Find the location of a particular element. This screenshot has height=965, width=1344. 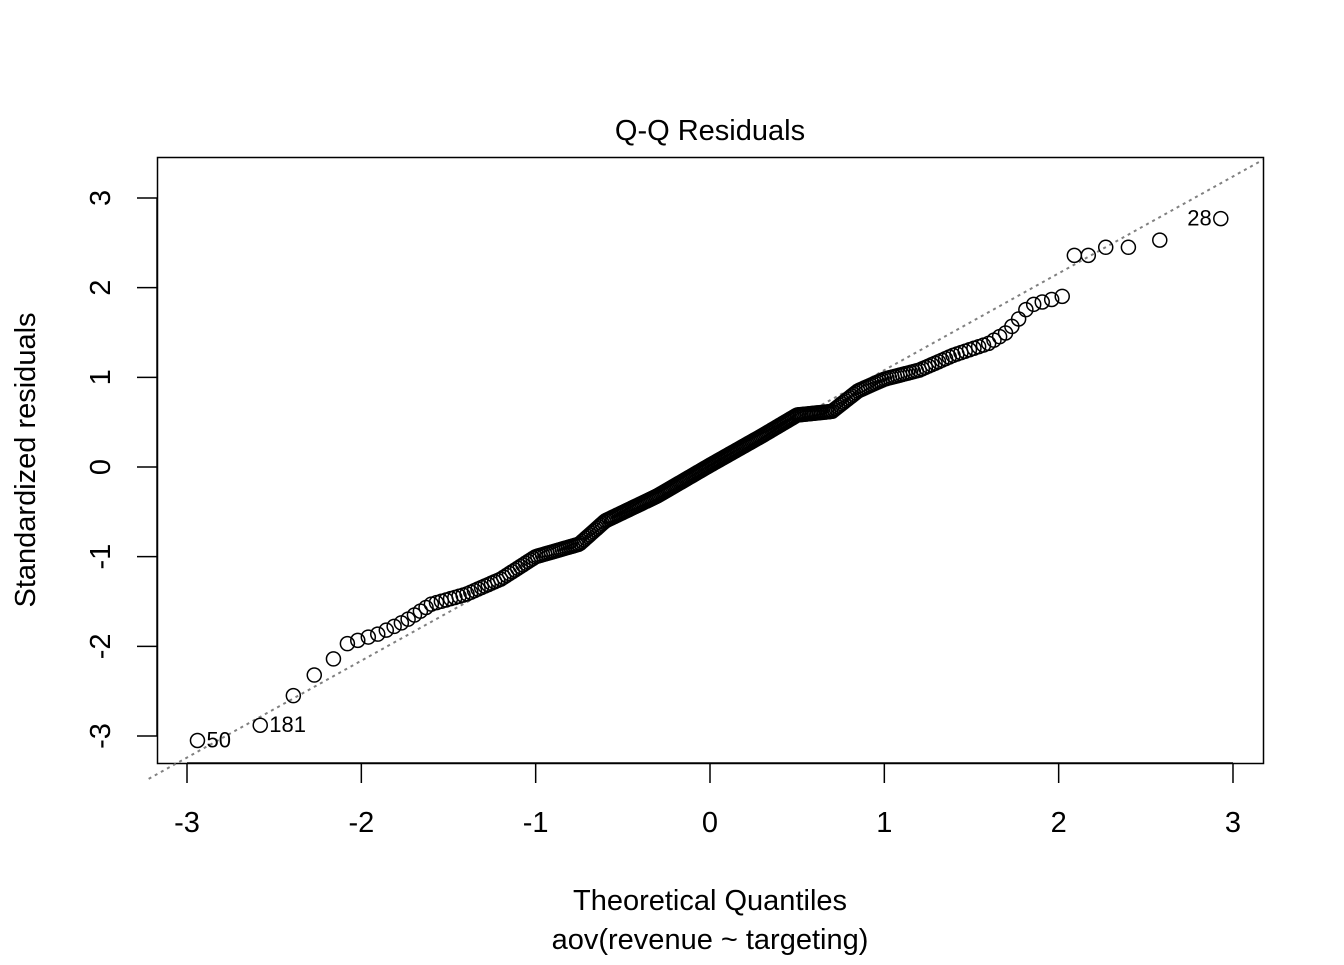

x-tick-label: 2 is located at coordinates (1059, 823).